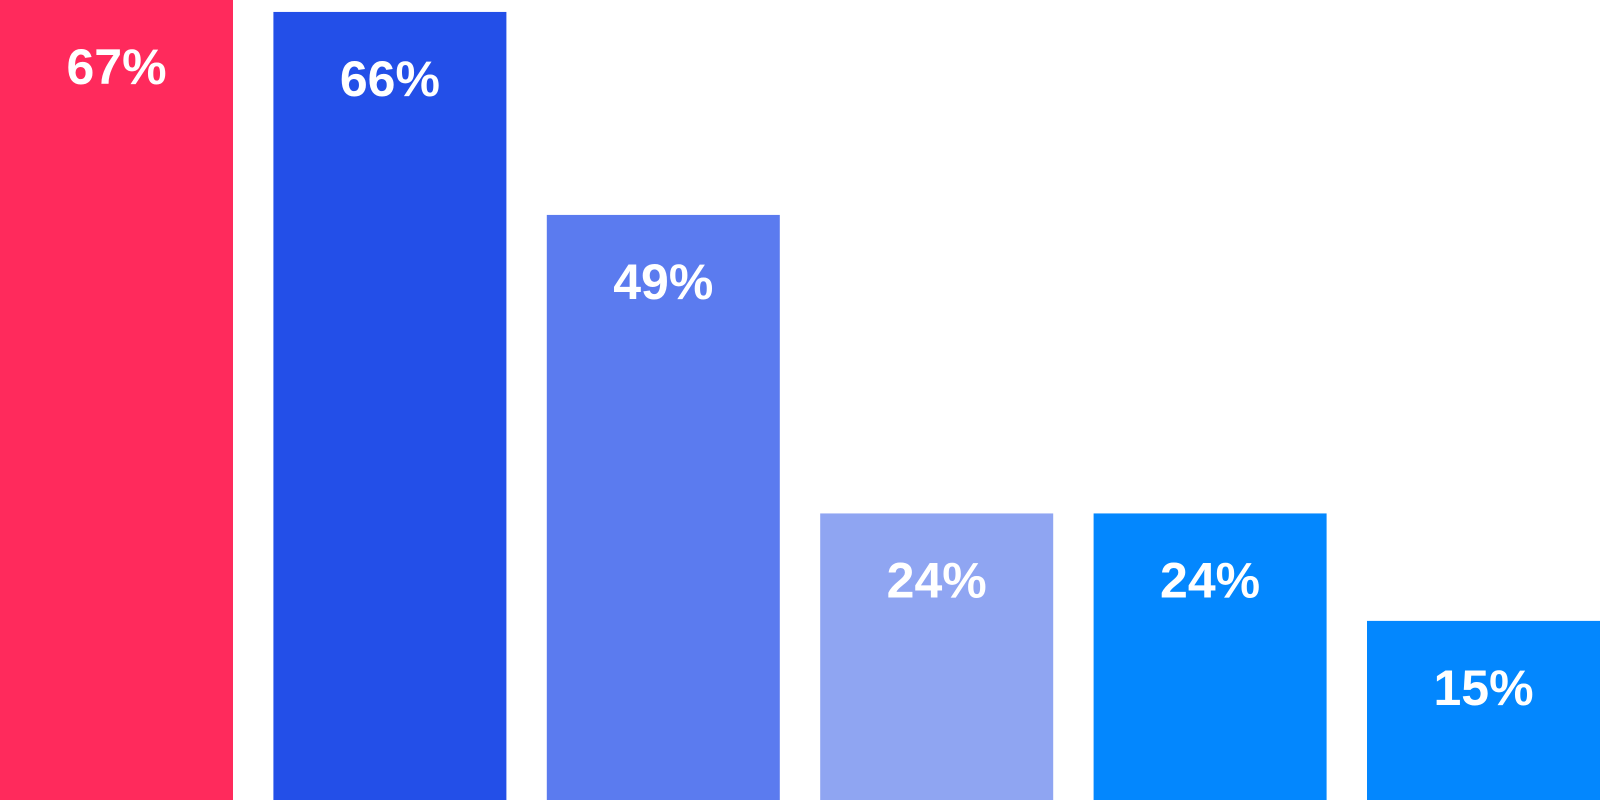 The width and height of the screenshot is (1600, 800). I want to click on bar-value-label-3: 49%, so click(663, 282).